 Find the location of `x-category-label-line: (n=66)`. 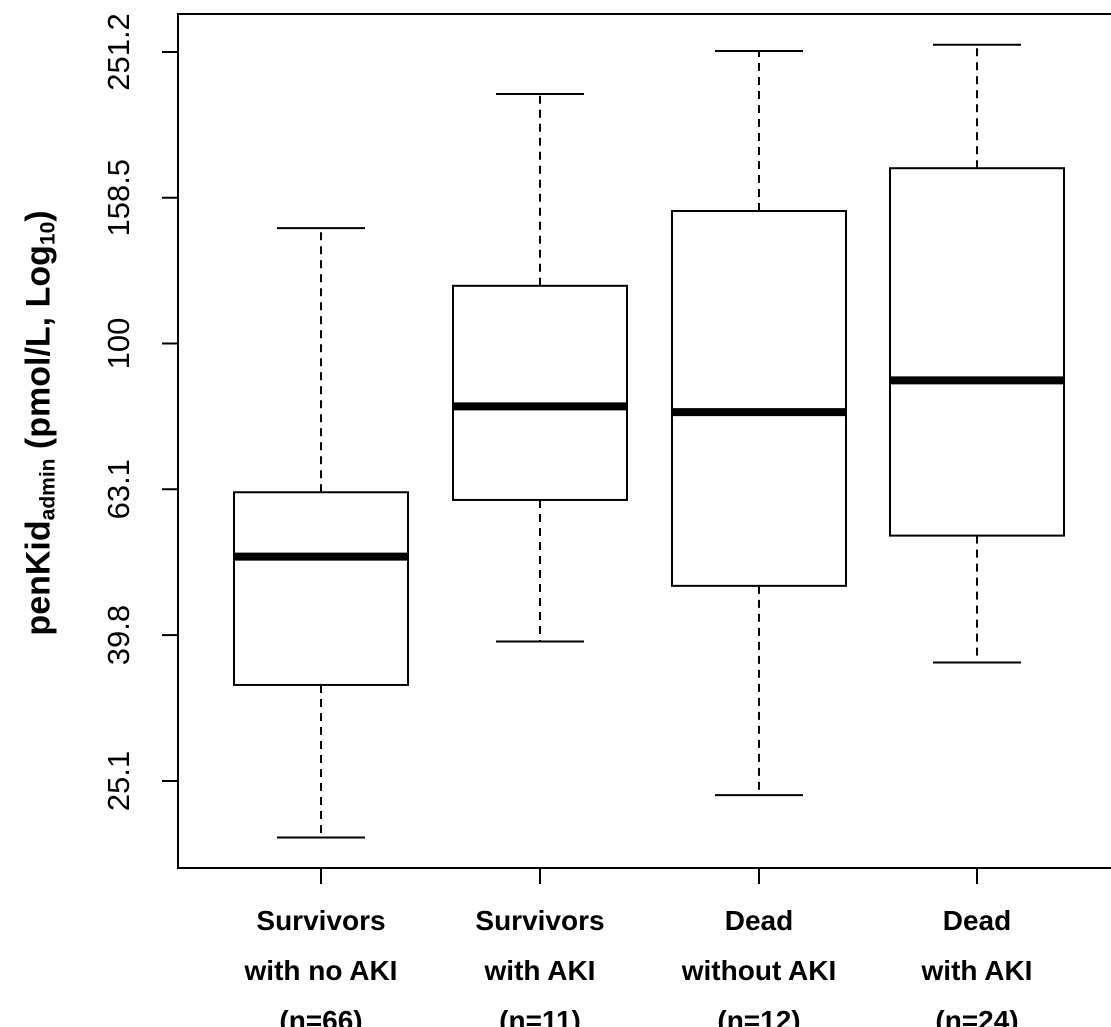

x-category-label-line: (n=66) is located at coordinates (320, 1016).